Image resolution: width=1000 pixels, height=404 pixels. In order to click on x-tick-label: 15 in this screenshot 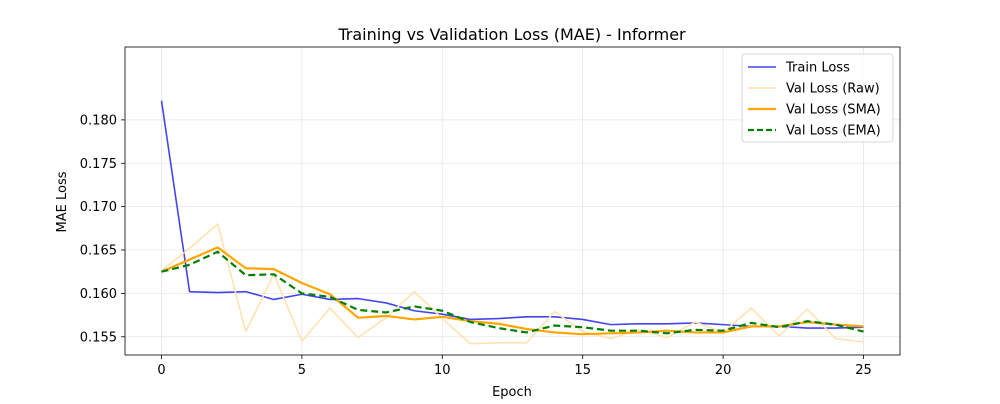, I will do `click(582, 370)`.